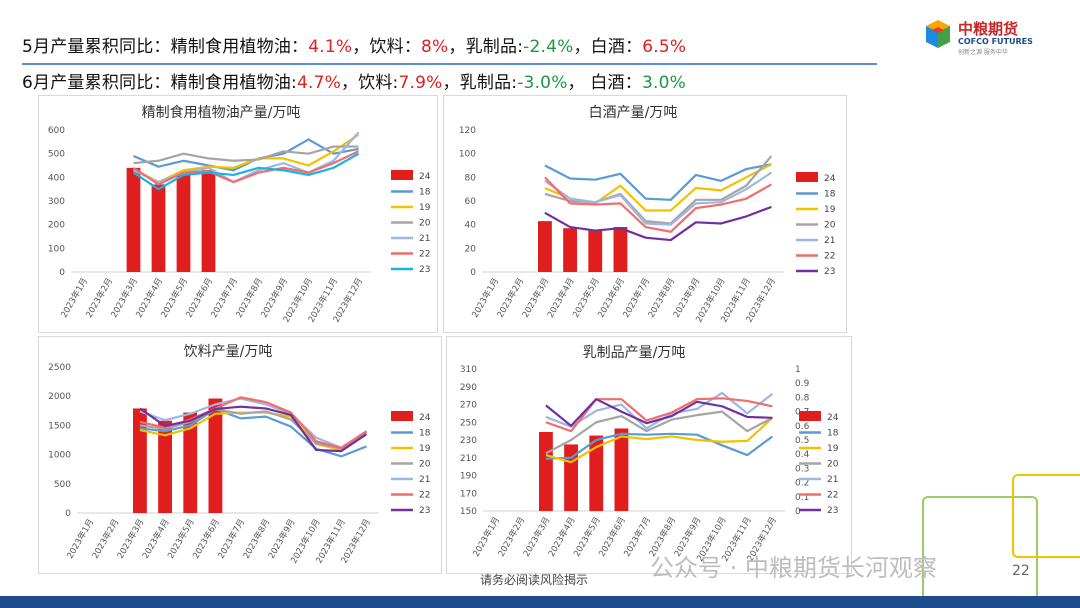  What do you see at coordinates (435, 47) in the screenshot?
I see `headline-may-drink: 8%` at bounding box center [435, 47].